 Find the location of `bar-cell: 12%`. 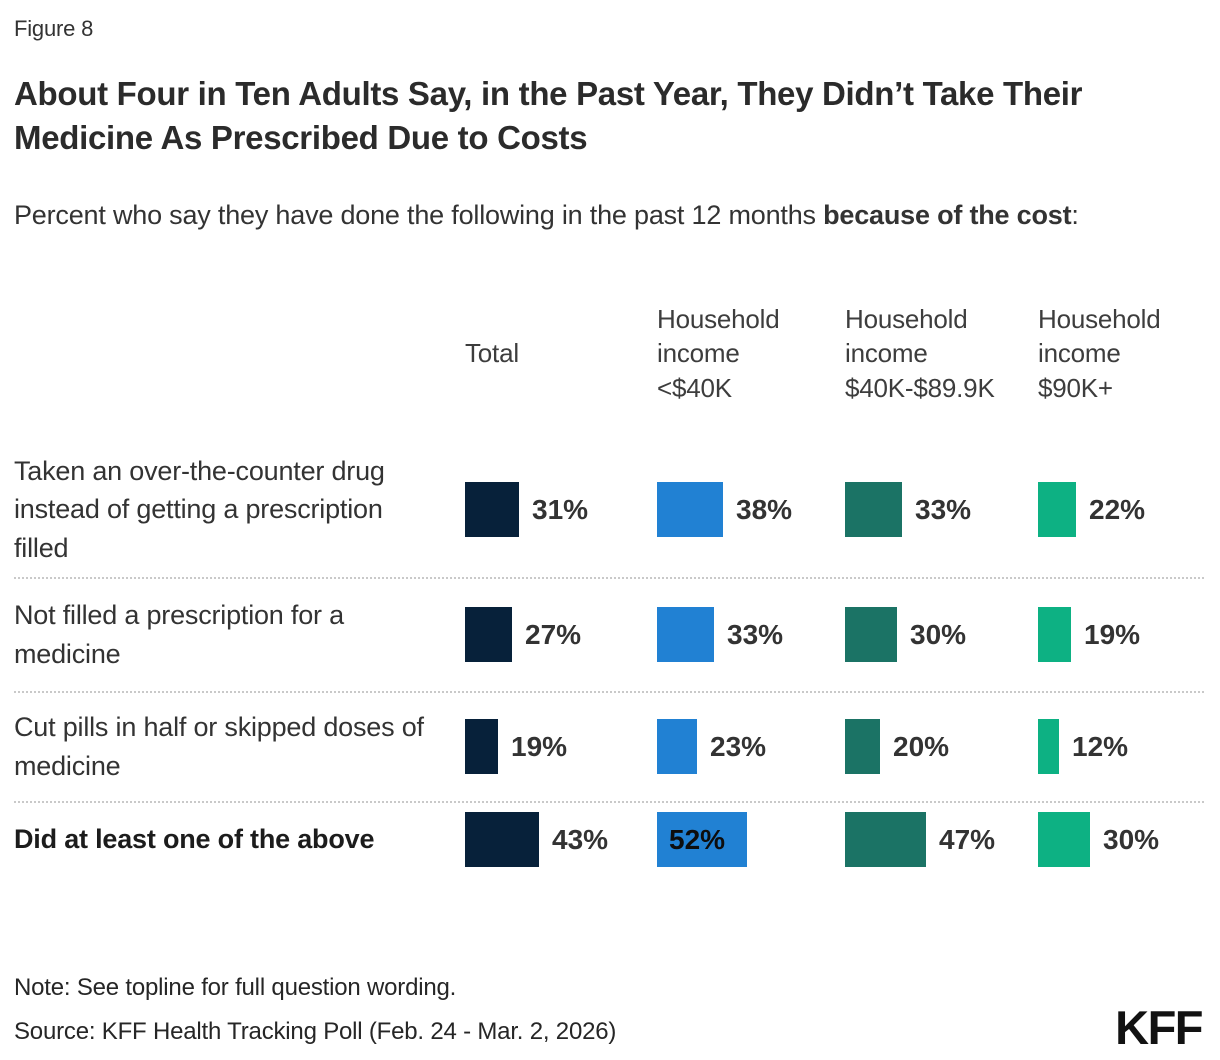

bar-cell: 12% is located at coordinates (1121, 747).